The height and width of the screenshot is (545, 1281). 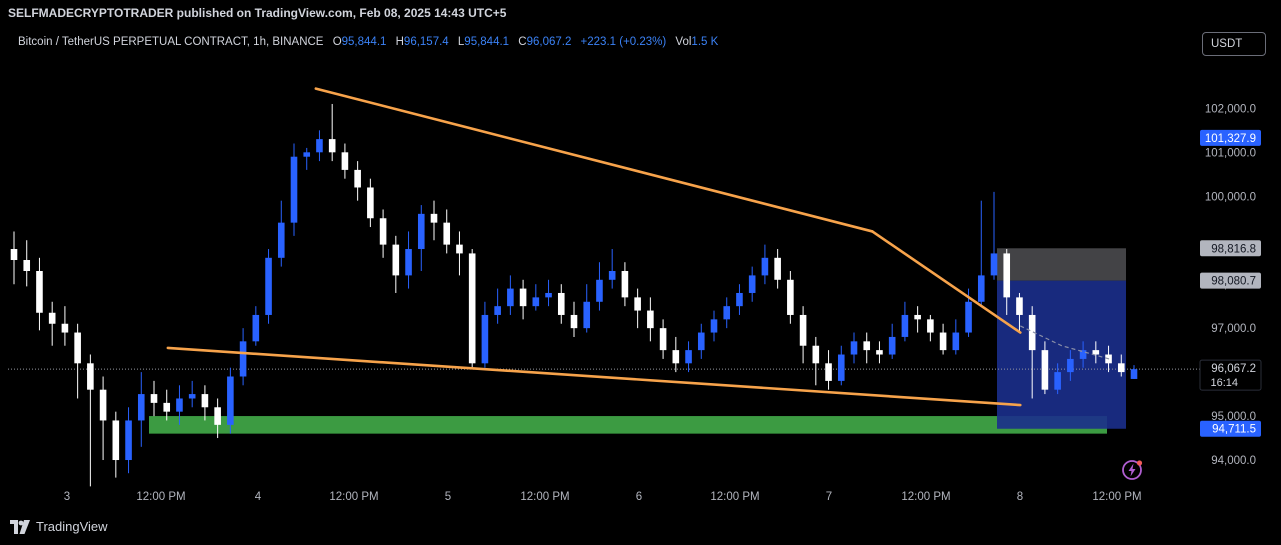 What do you see at coordinates (594, 376) in the screenshot?
I see `lower-trendline` at bounding box center [594, 376].